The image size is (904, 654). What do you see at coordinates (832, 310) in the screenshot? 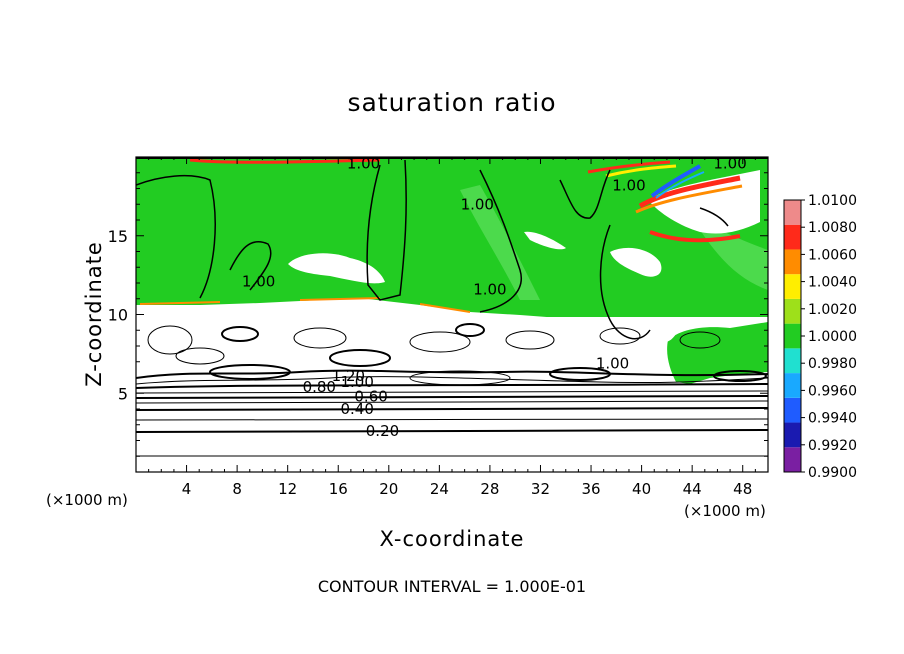
I see `colorbar-label: 1.0020` at bounding box center [832, 310].